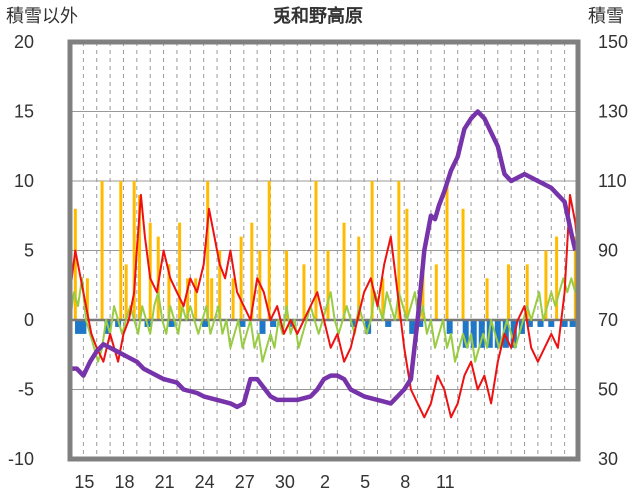 The image size is (636, 501). I want to click on other-line, so click(323, 320).